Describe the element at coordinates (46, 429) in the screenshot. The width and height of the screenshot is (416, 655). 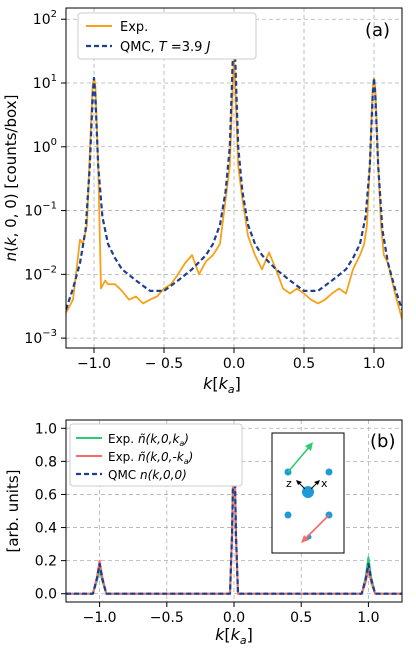
I see `y-tick-label: 1.0` at that location.